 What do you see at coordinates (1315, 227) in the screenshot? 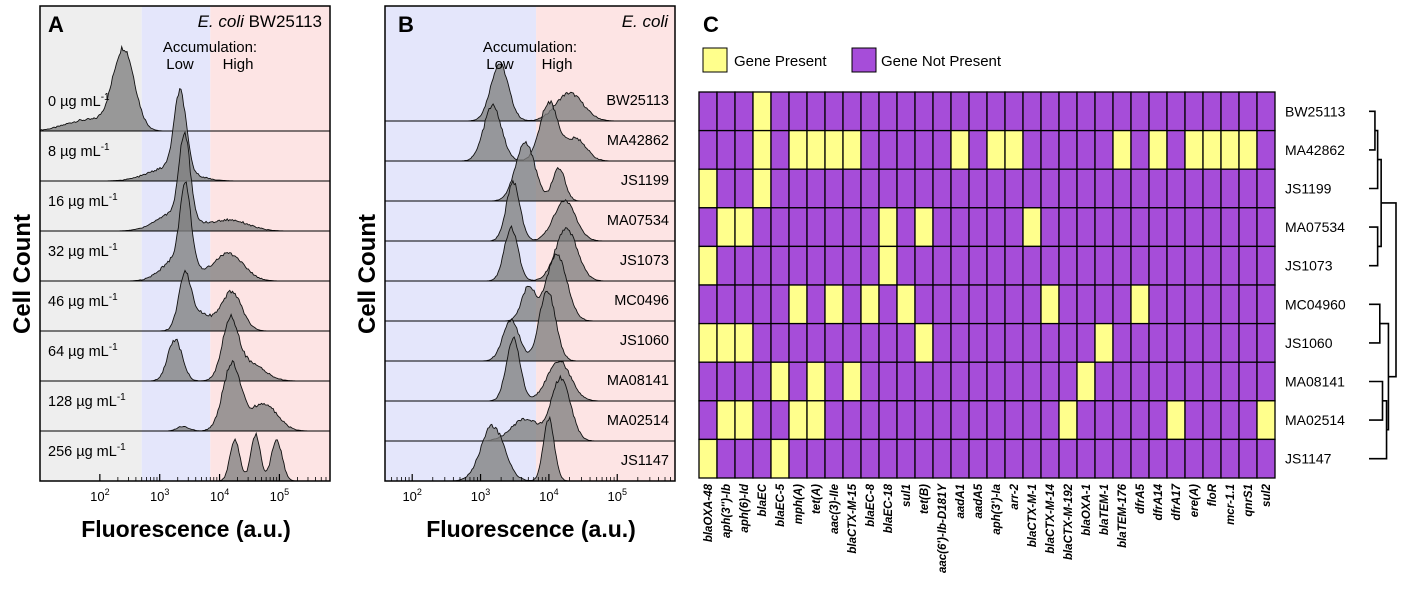
I see `strain-label: MA07534` at bounding box center [1315, 227].